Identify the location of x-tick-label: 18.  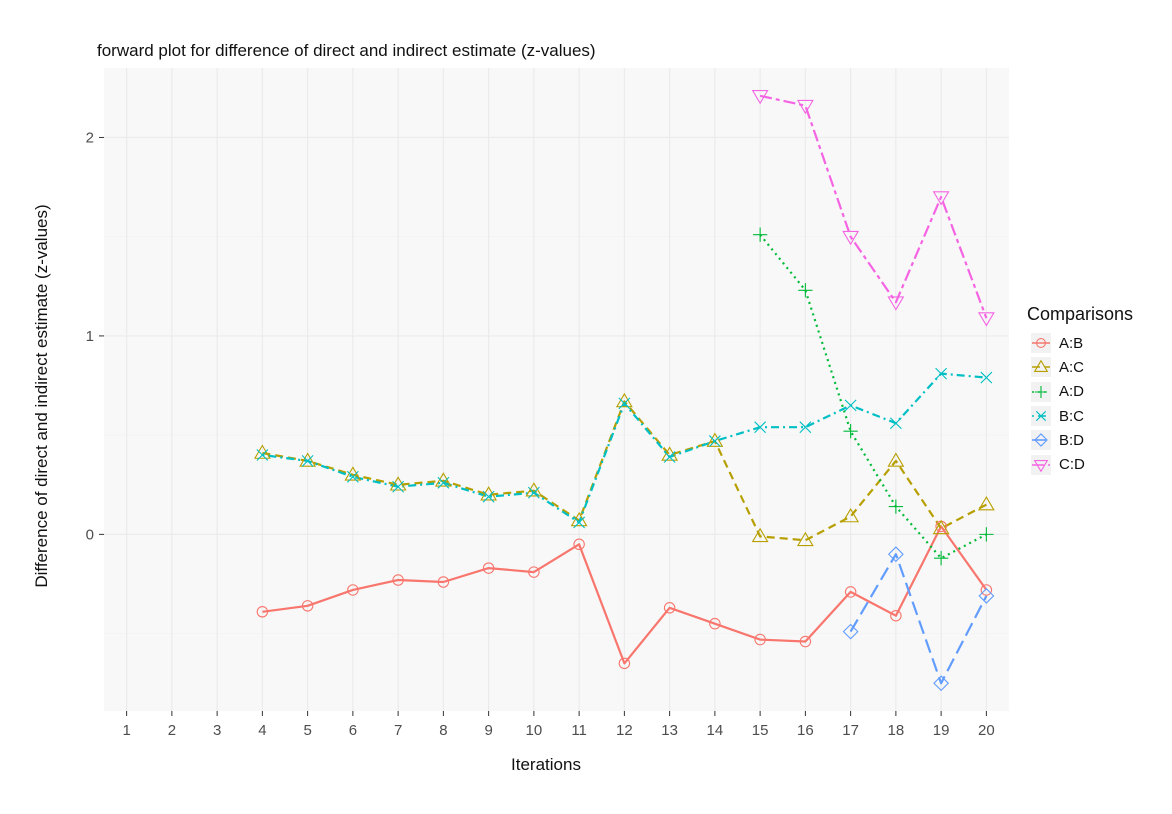
(896, 730).